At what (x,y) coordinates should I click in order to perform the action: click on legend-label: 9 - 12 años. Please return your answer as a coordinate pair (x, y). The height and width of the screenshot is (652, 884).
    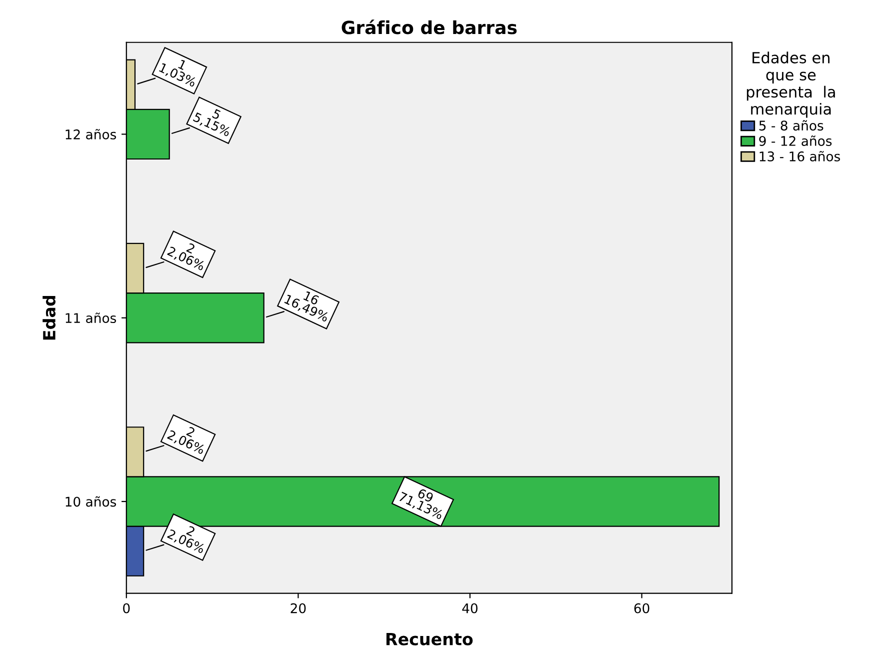
    Looking at the image, I should click on (795, 141).